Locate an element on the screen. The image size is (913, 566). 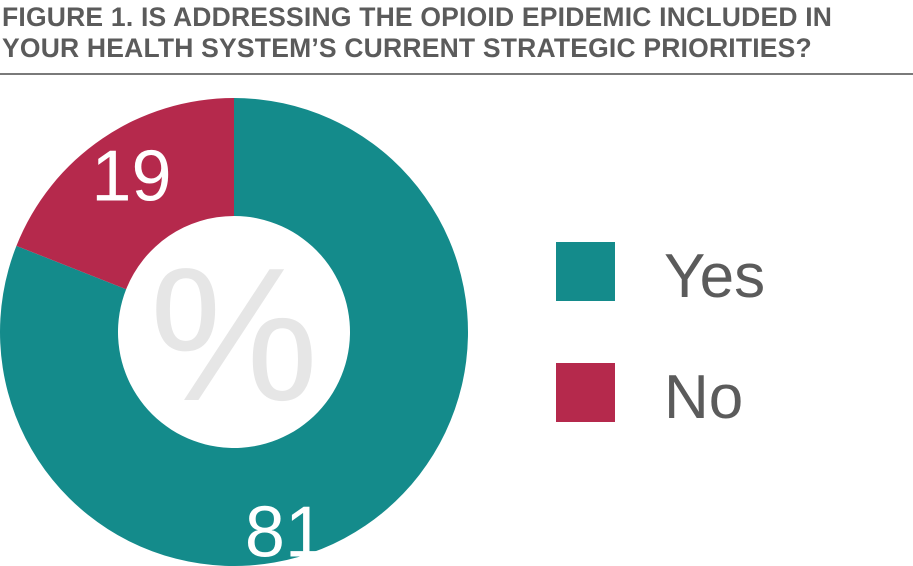
legend: Yes No is located at coordinates (660, 337).